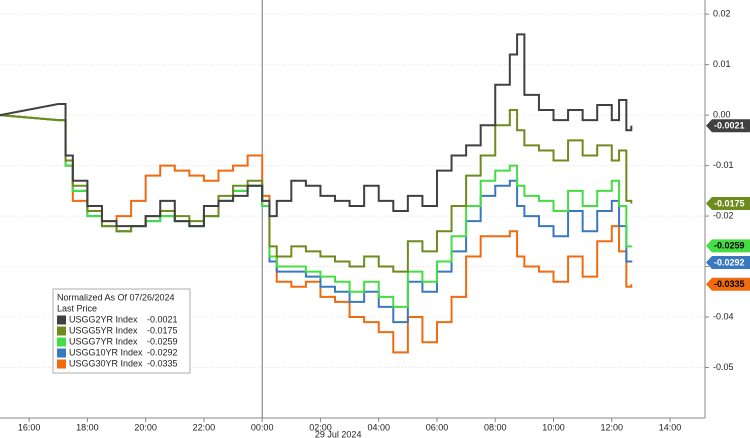 The height and width of the screenshot is (438, 750). What do you see at coordinates (162, 341) in the screenshot?
I see `legend-value: -0.0259` at bounding box center [162, 341].